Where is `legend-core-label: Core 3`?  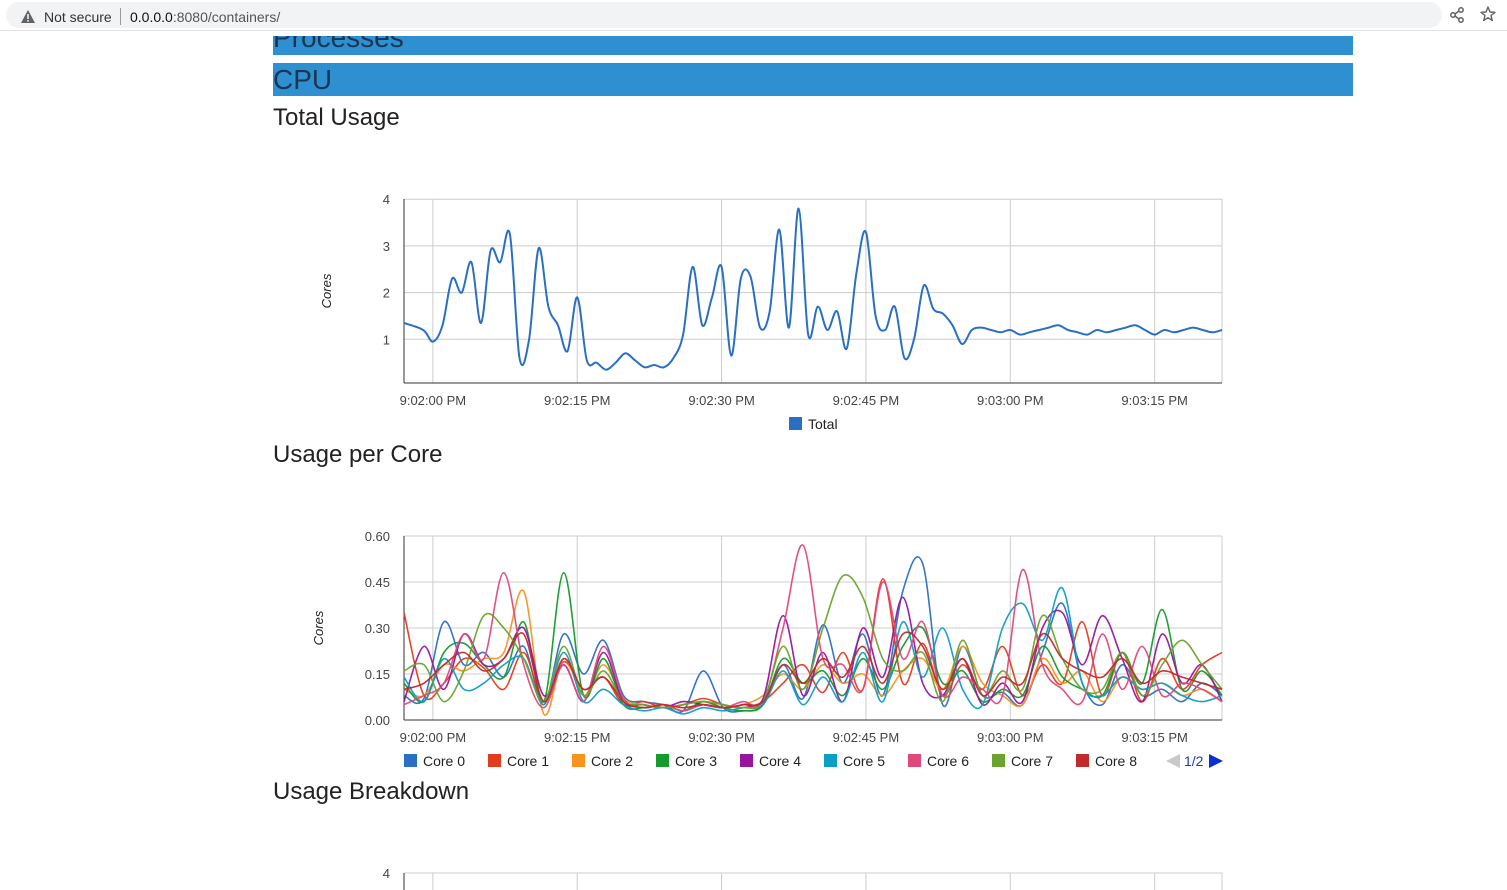 legend-core-label: Core 3 is located at coordinates (696, 761).